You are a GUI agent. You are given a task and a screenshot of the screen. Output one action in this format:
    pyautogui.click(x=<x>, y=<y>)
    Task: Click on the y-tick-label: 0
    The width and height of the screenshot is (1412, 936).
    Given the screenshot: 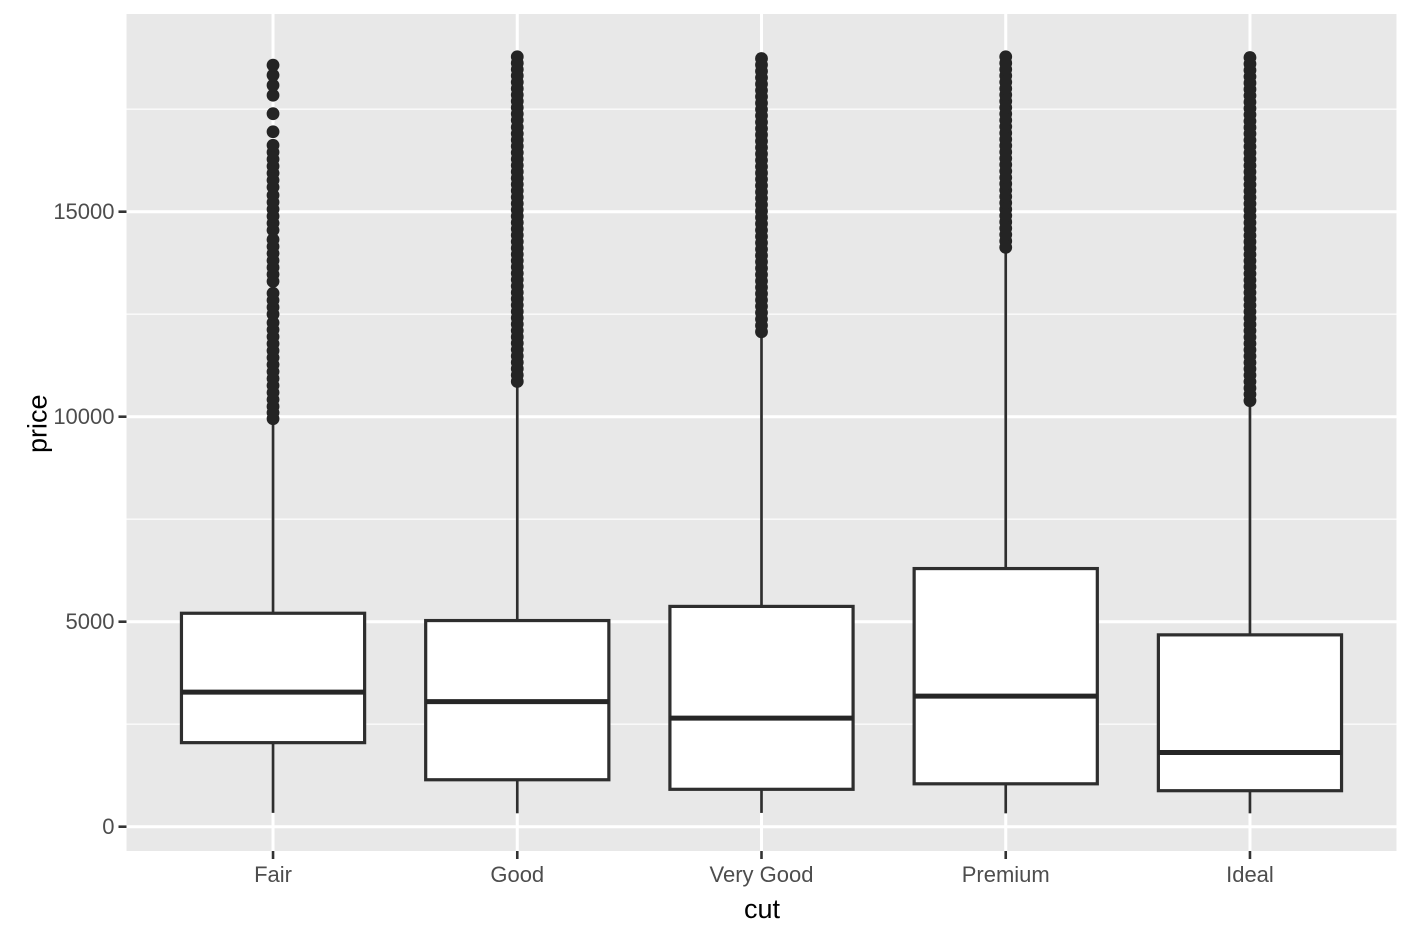 What is the action you would take?
    pyautogui.click(x=108, y=826)
    